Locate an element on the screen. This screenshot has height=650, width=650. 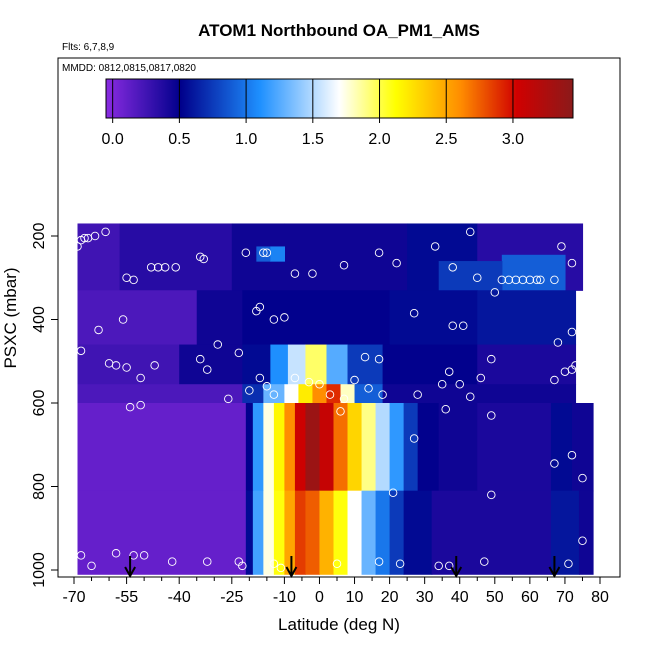
profile-arrow is located at coordinates (554, 567).